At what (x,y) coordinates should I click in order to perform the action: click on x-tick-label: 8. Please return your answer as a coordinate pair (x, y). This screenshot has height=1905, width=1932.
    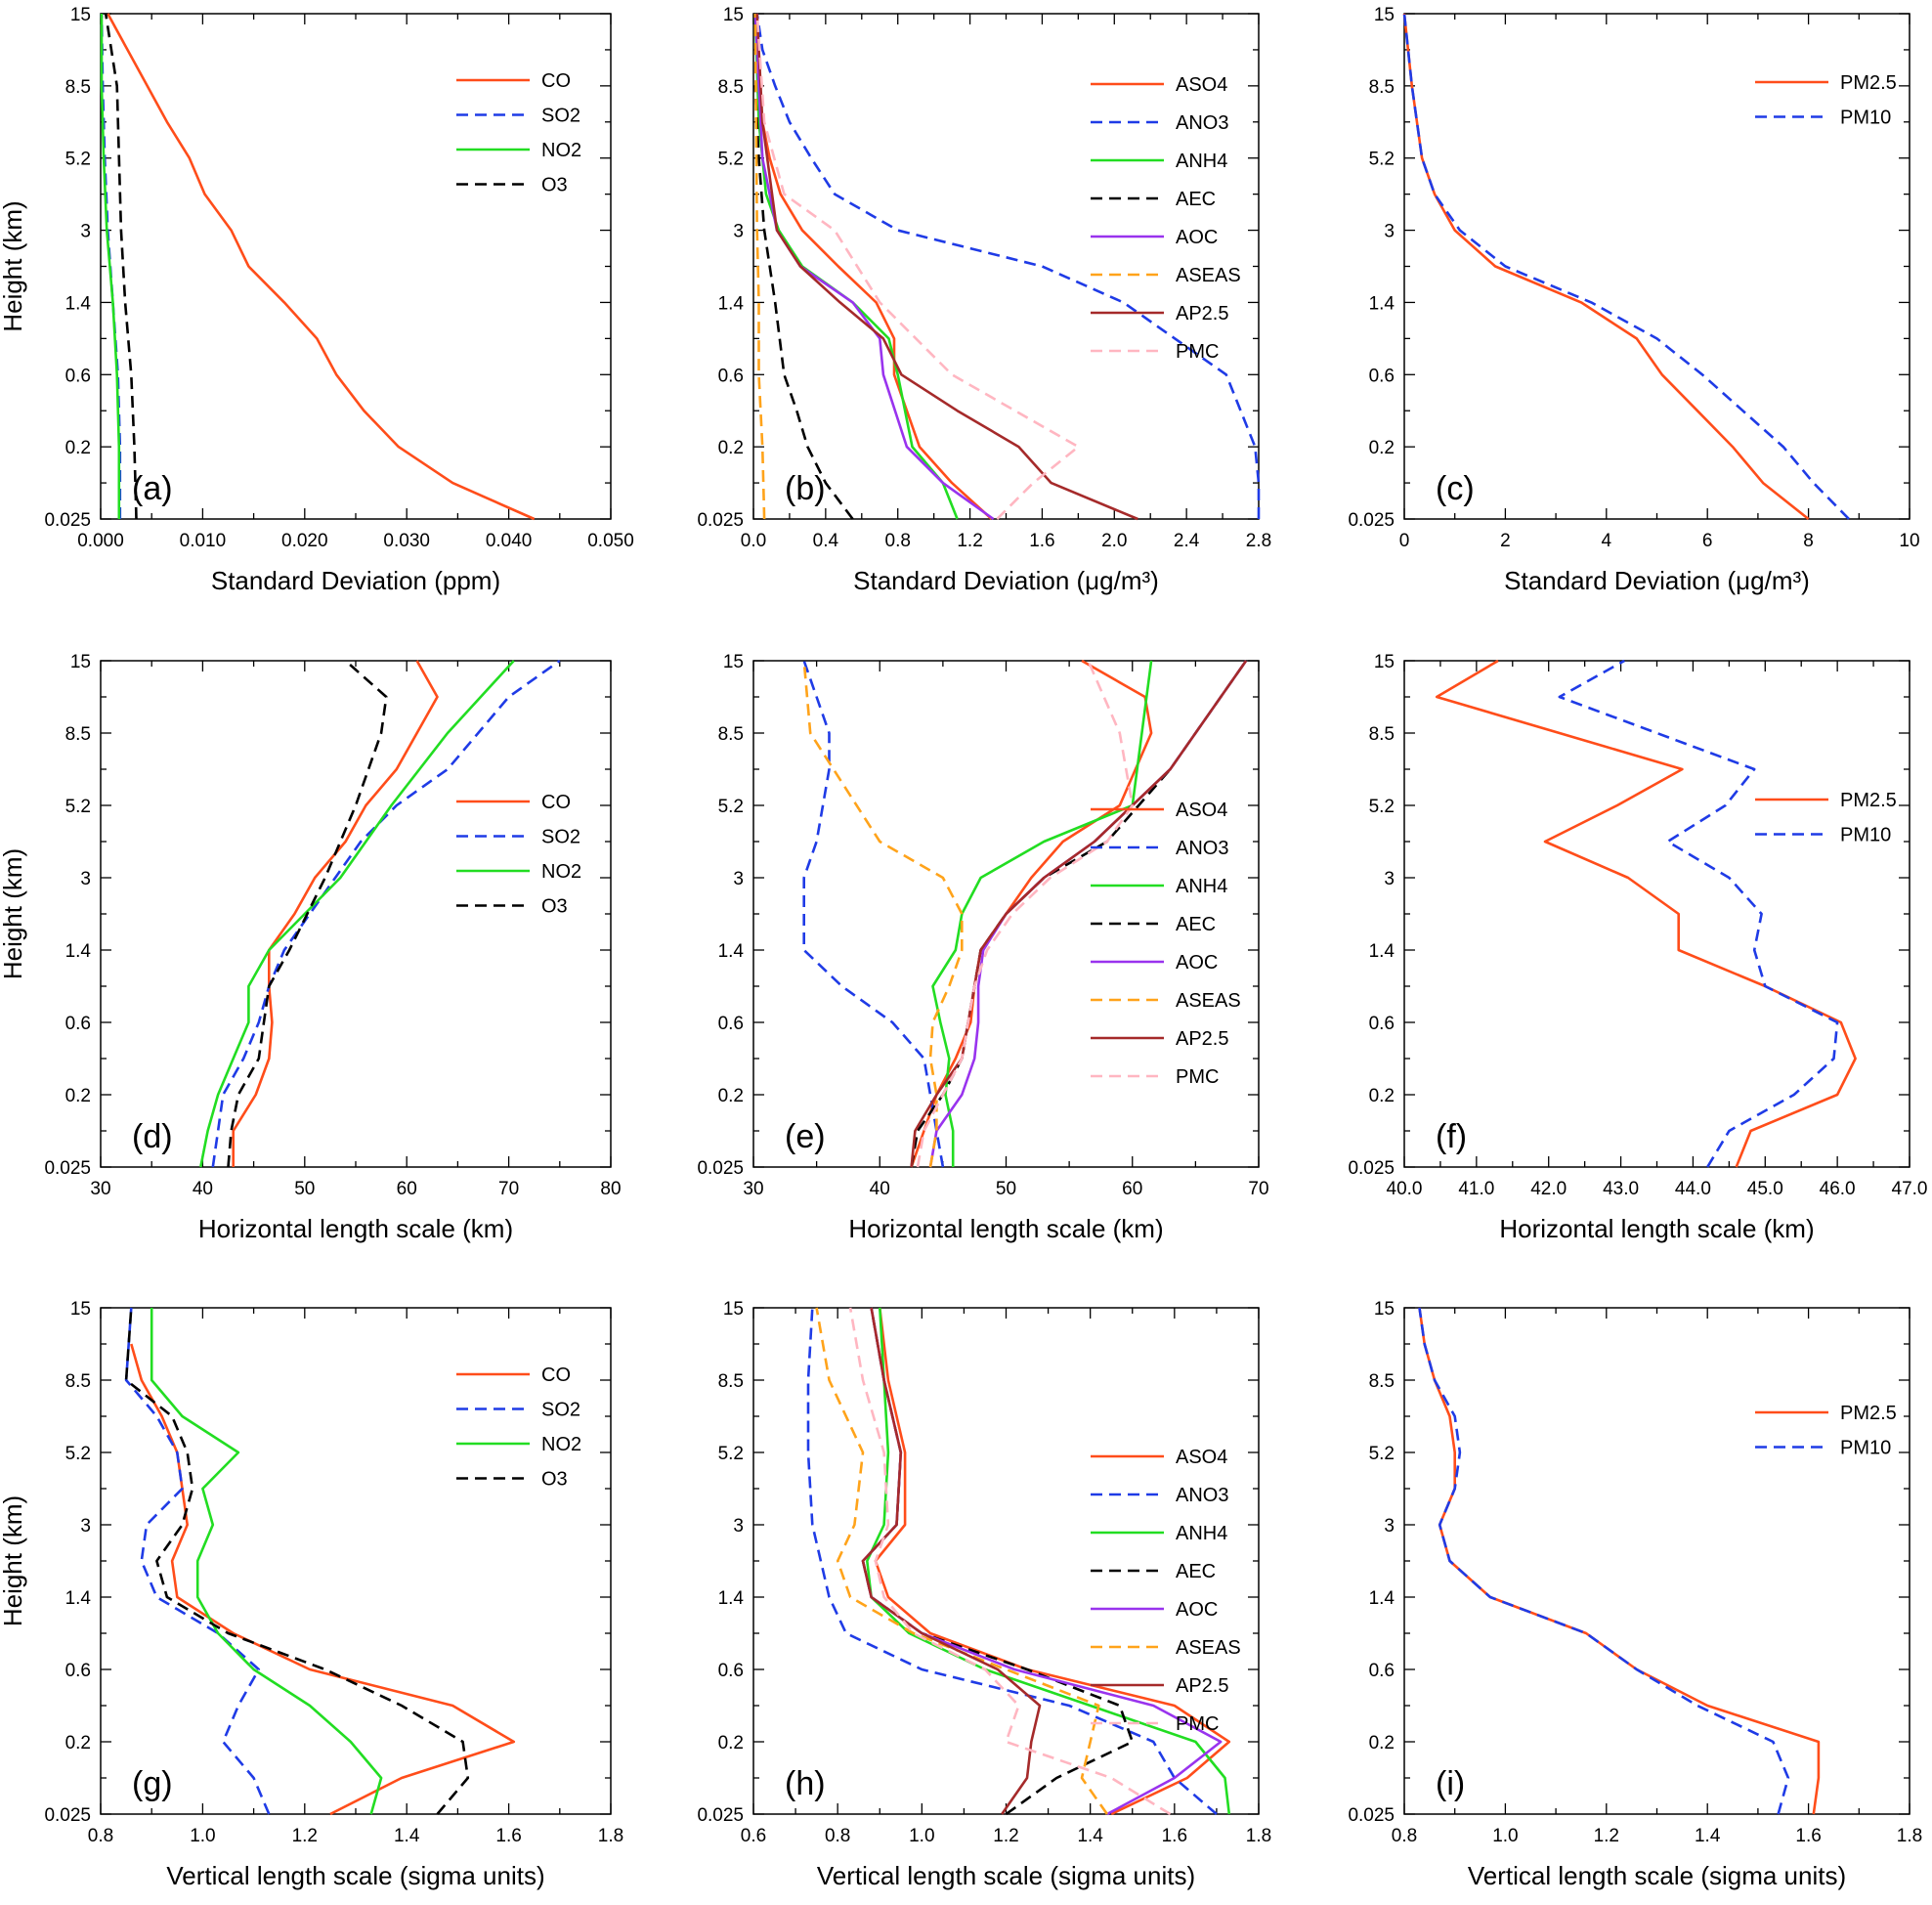
    Looking at the image, I should click on (1809, 541).